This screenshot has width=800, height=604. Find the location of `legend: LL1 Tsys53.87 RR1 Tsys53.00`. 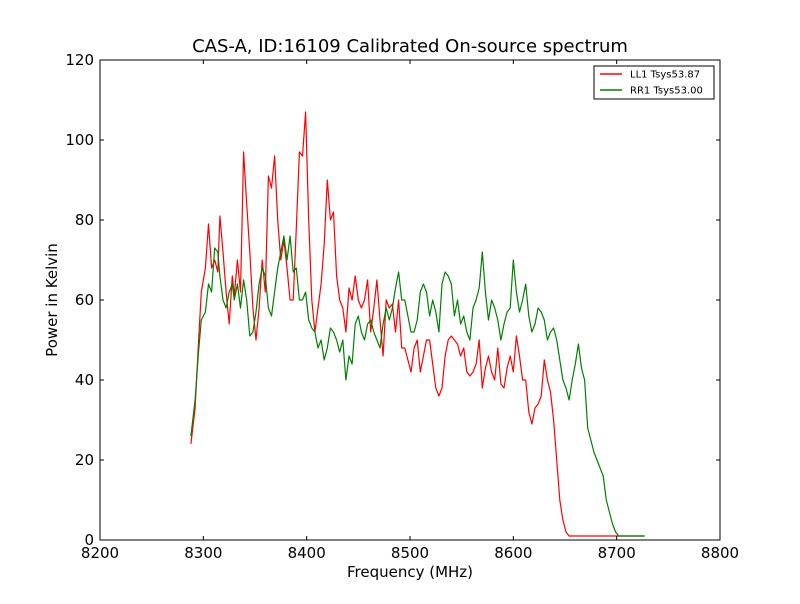

legend: LL1 Tsys53.87 RR1 Tsys53.00 is located at coordinates (654, 82).